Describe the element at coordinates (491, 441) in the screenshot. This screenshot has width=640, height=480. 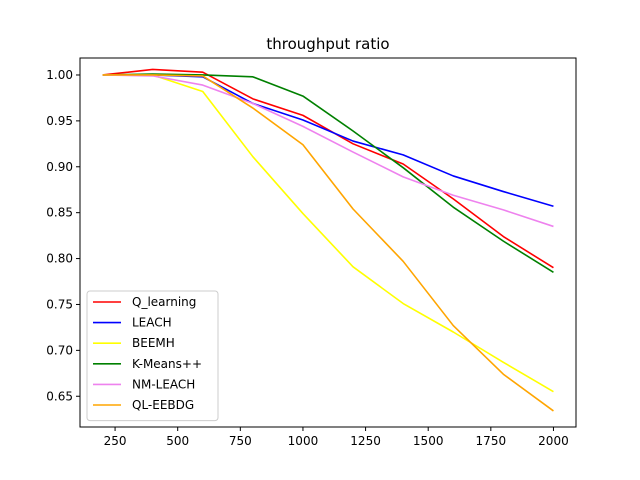
I see `x-tick-label: 1750` at that location.